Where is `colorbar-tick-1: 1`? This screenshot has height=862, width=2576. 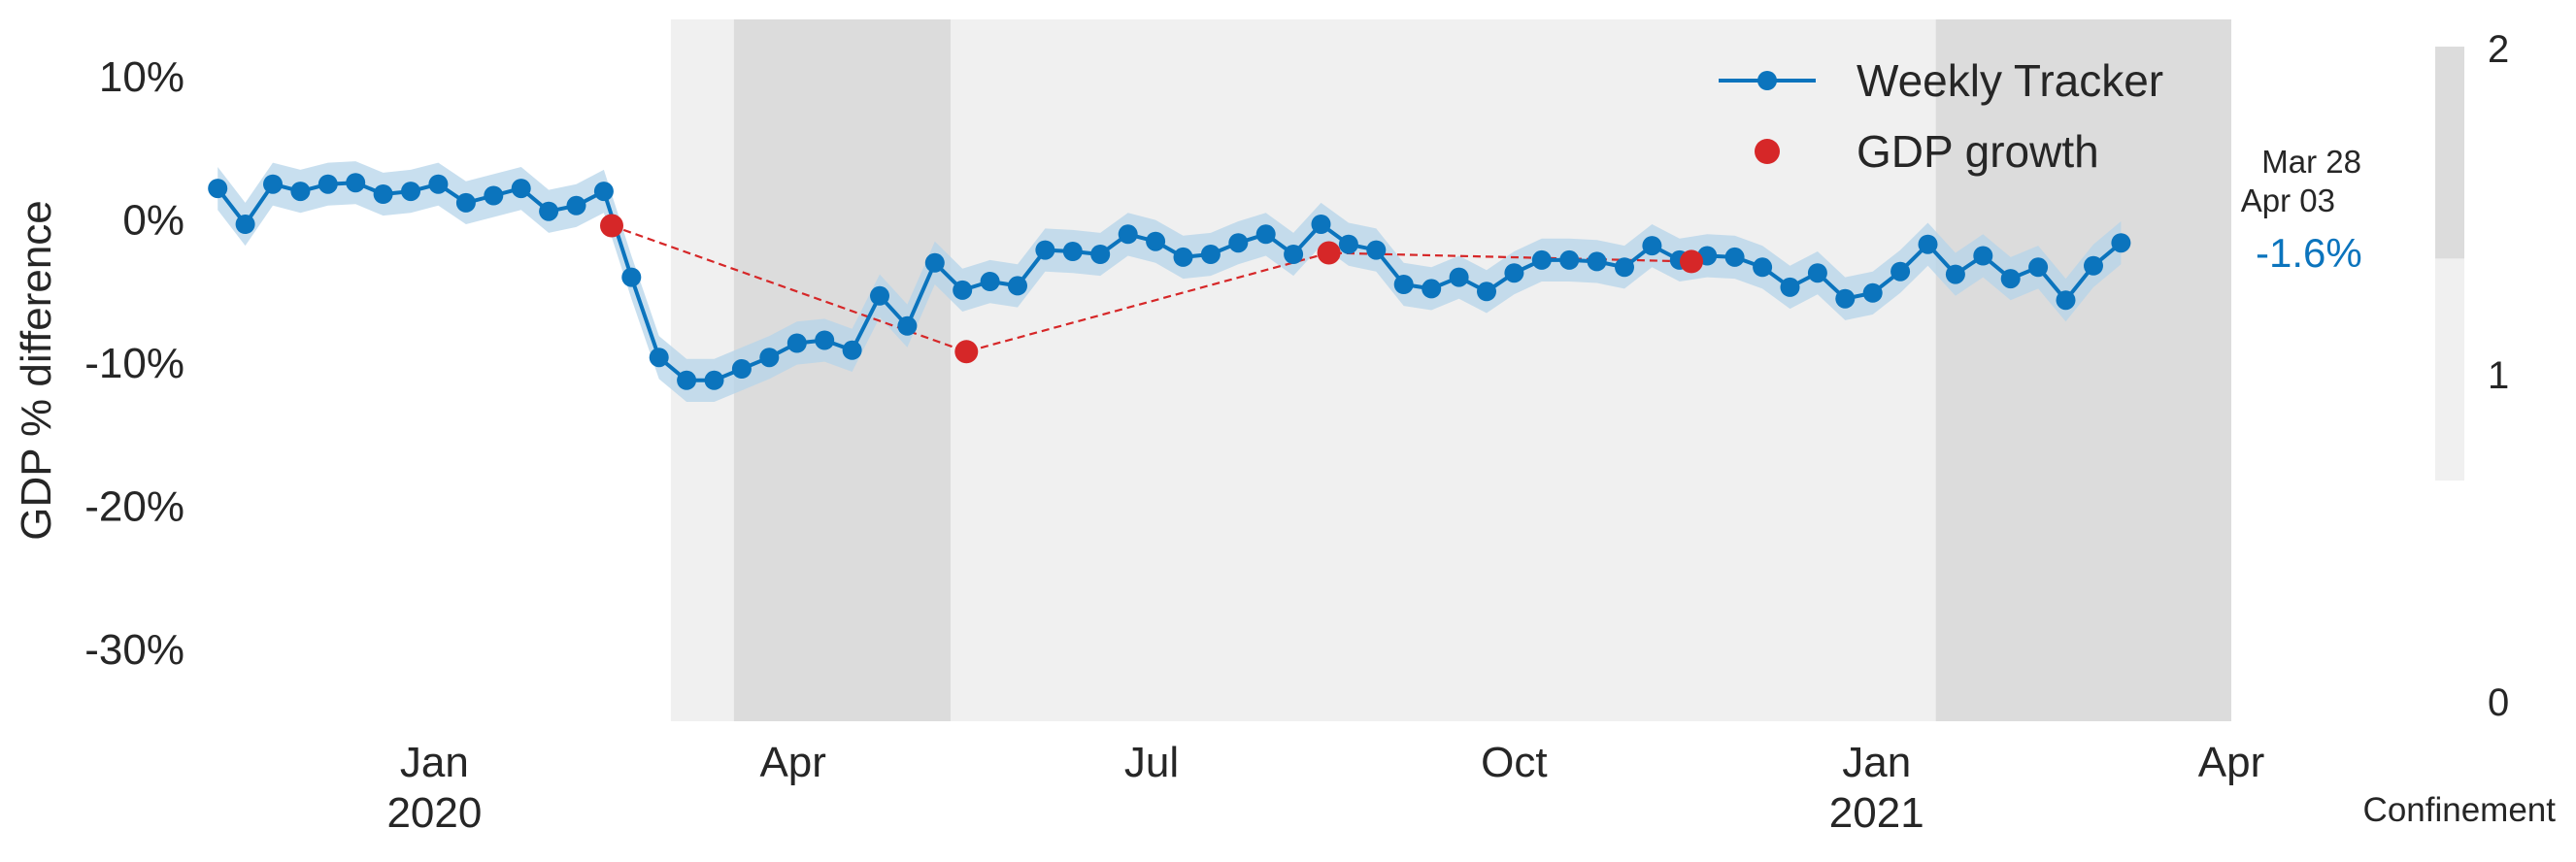 colorbar-tick-1: 1 is located at coordinates (2498, 375).